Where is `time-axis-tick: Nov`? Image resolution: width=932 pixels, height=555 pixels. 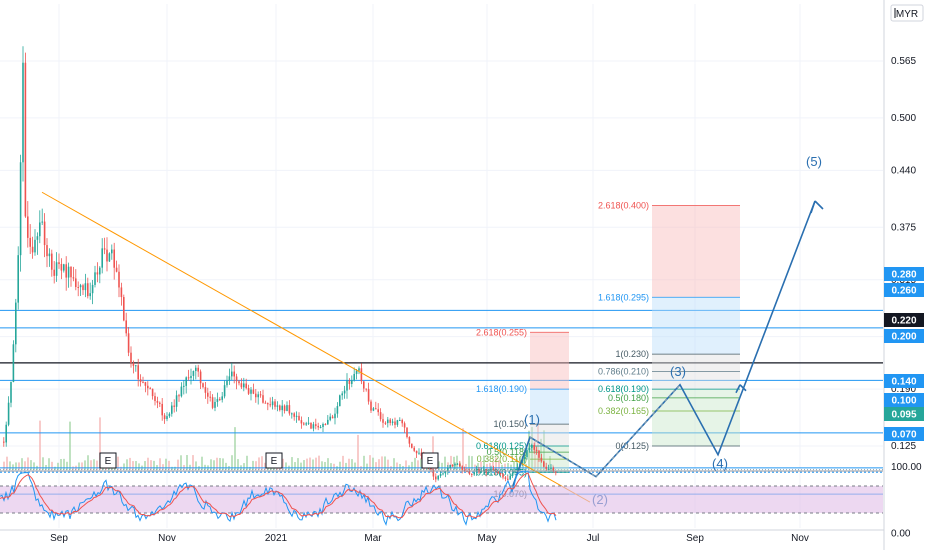 time-axis-tick: Nov is located at coordinates (167, 538).